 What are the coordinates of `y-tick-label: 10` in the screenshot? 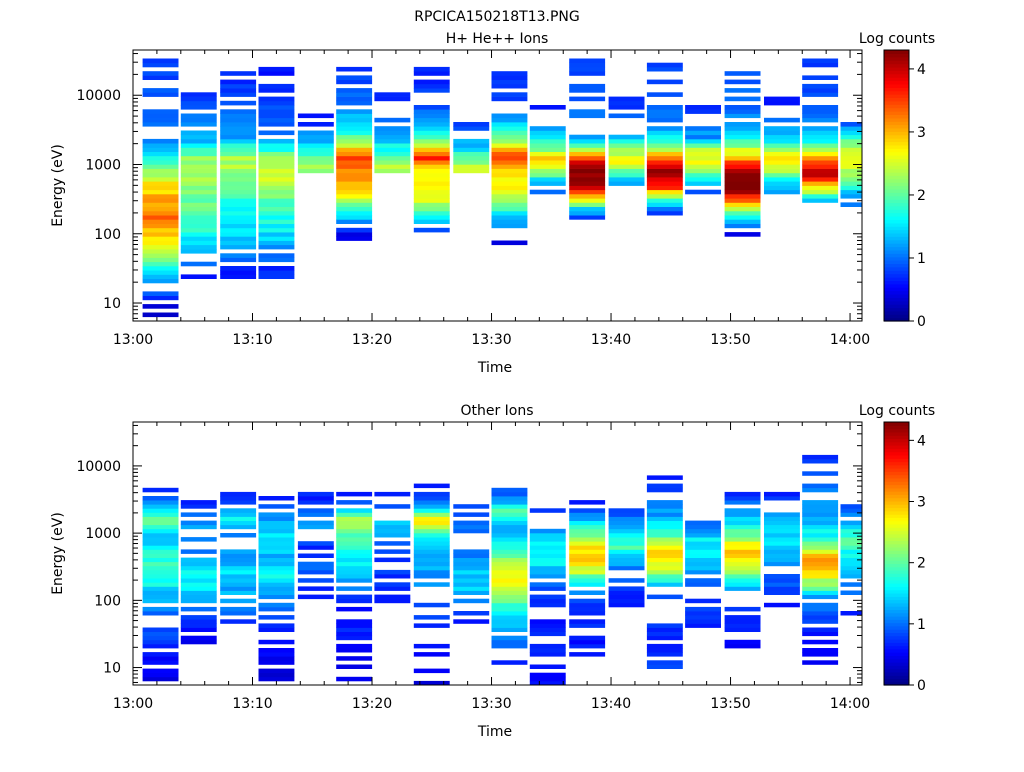 It's located at (112, 669).